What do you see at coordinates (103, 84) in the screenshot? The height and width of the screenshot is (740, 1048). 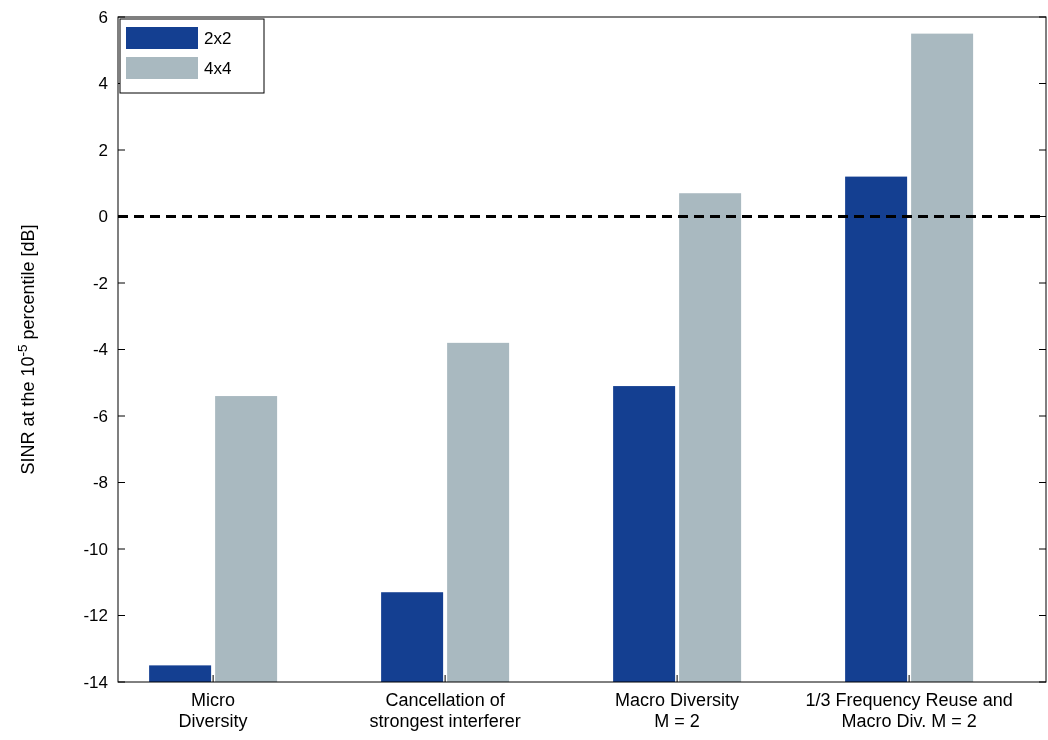 I see `y-tick-label: 4` at bounding box center [103, 84].